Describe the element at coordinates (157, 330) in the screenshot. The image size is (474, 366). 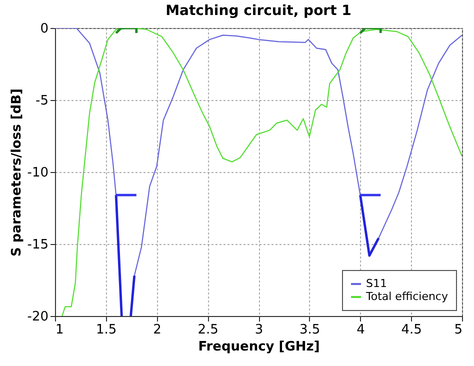
I see `x-tick-label: 2` at that location.